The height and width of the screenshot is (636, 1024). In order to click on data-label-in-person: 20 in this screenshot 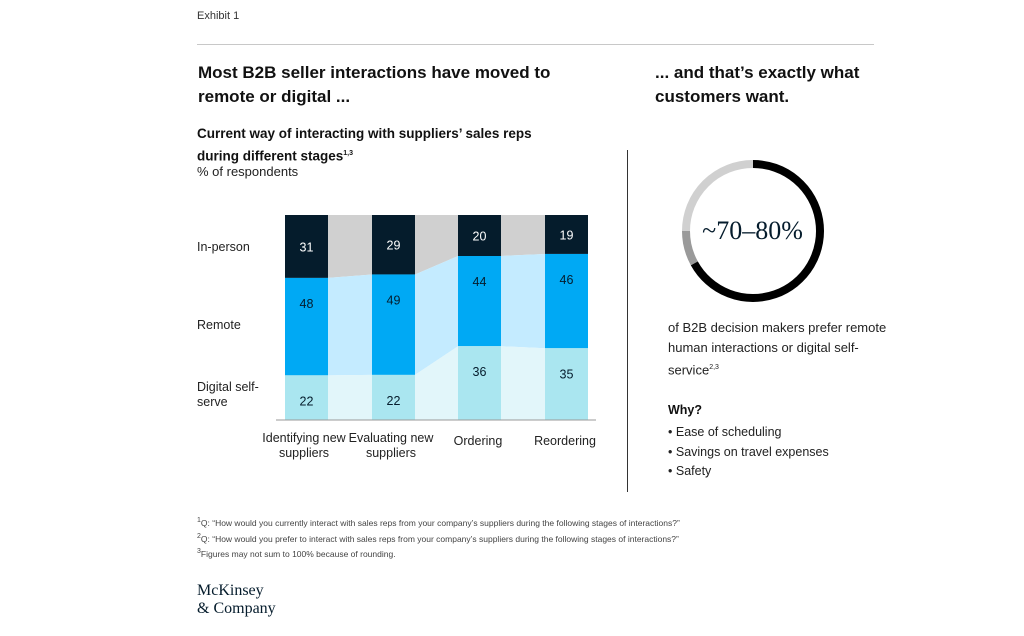, I will do `click(480, 237)`.